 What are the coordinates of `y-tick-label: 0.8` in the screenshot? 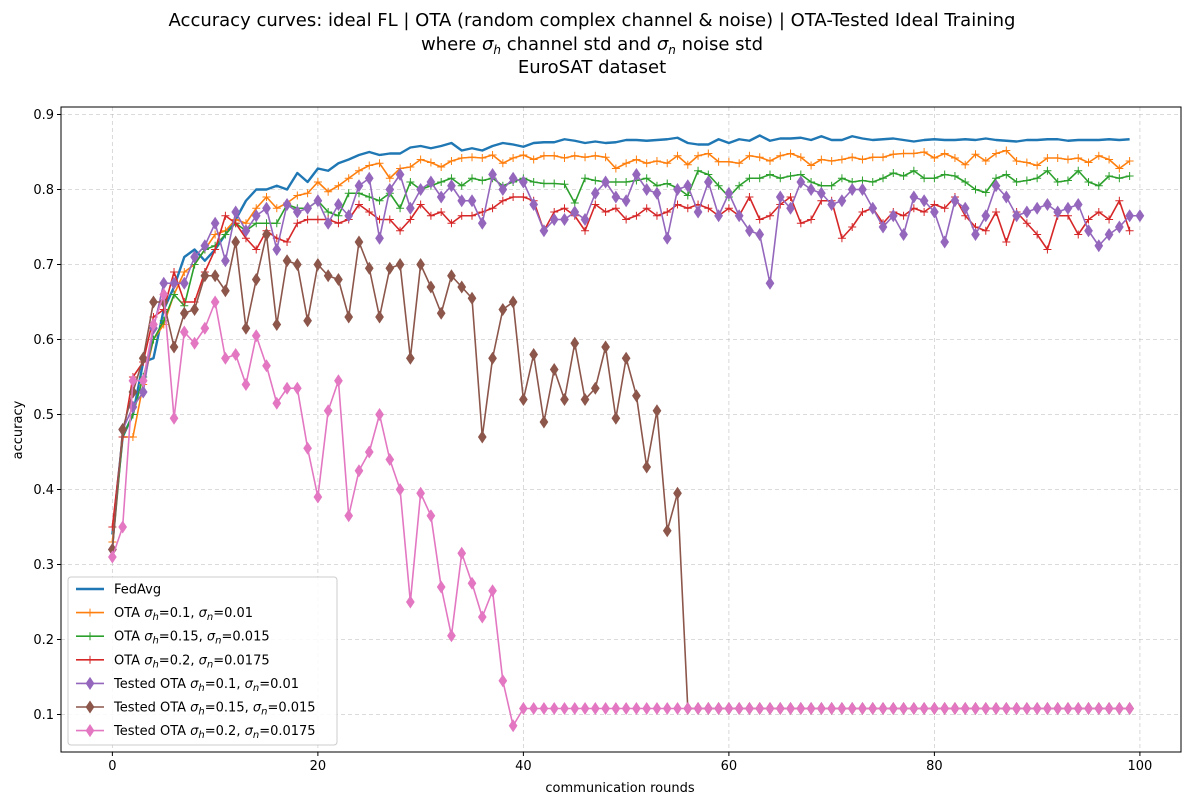 It's located at (43, 190).